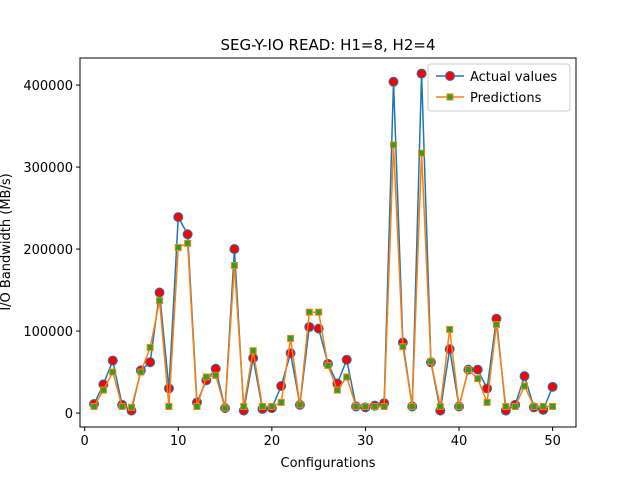  Describe the element at coordinates (321, 438) in the screenshot. I see `x-axis: 0 10 20 30 40 50` at that location.